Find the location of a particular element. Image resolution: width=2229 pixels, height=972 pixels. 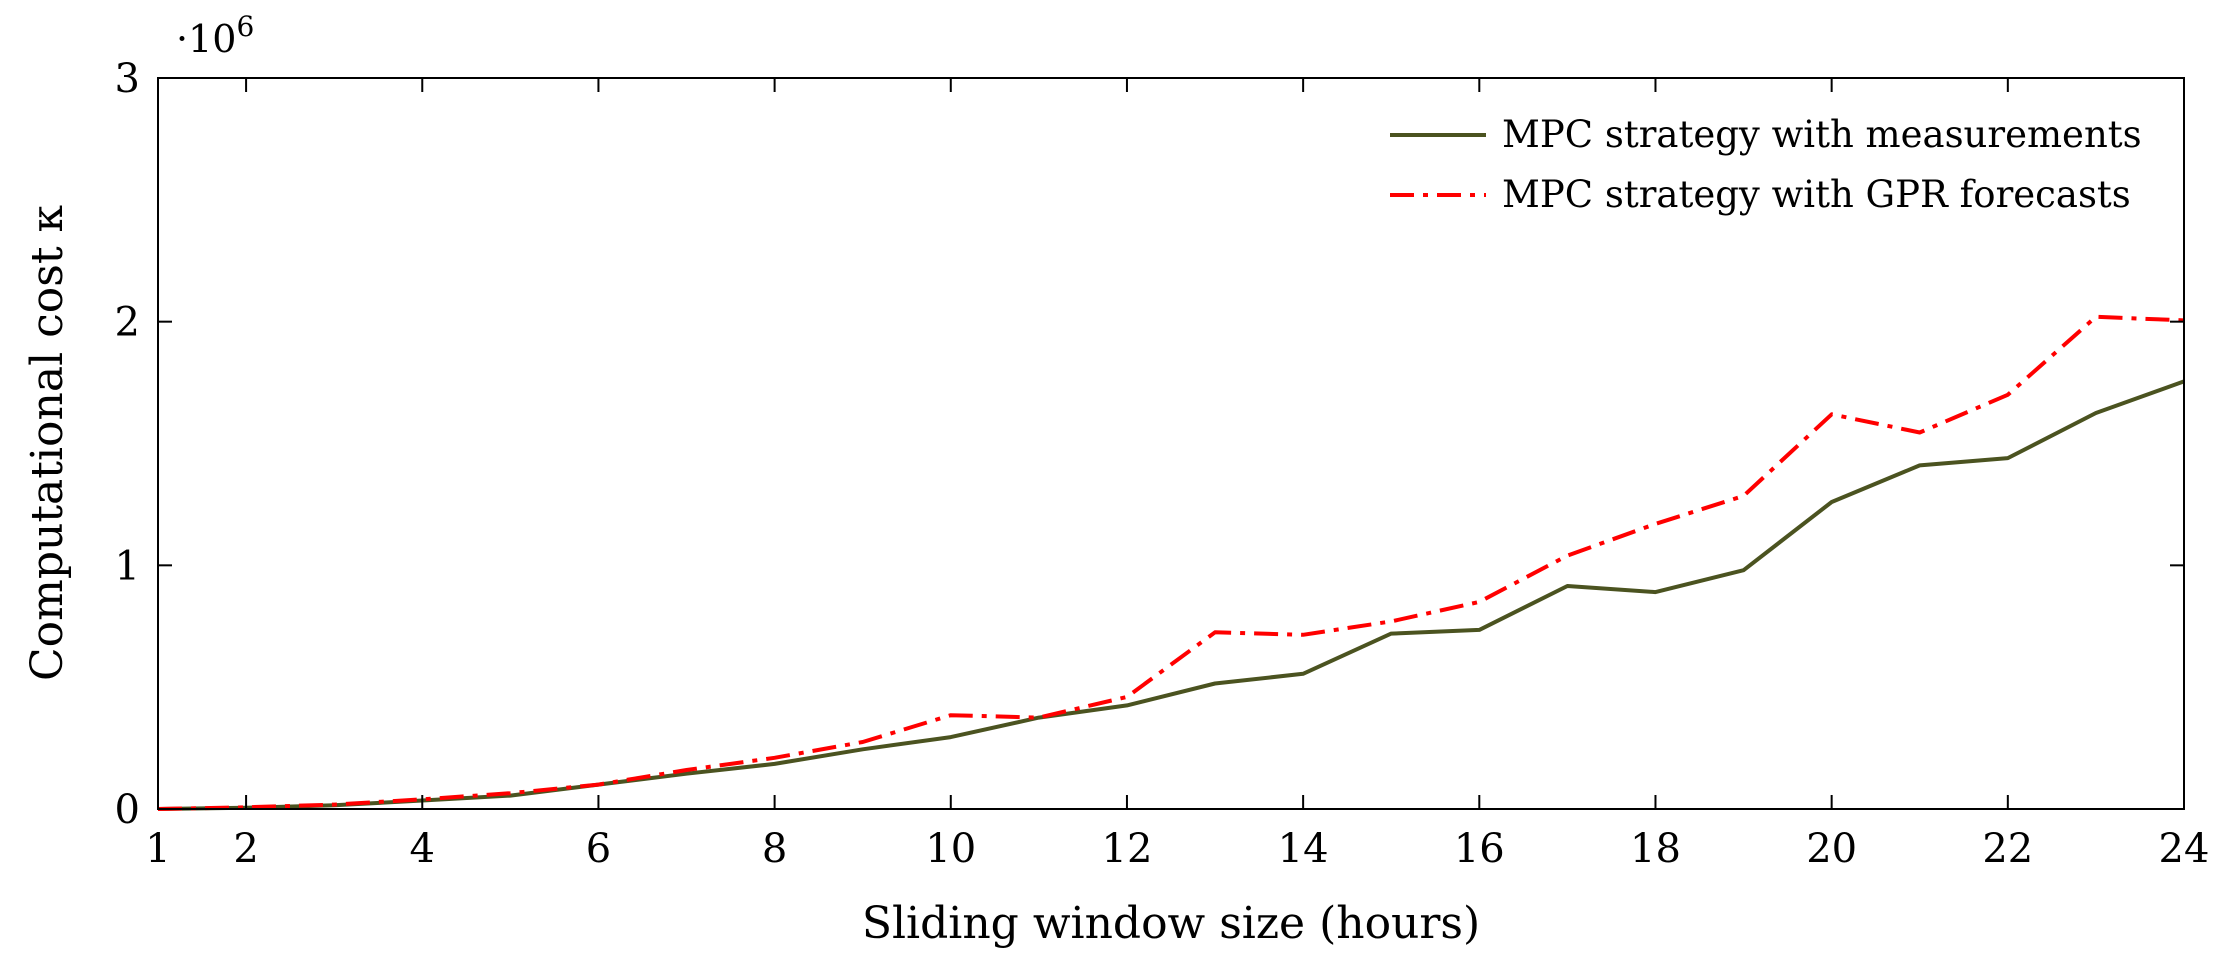

y-scale-label: ·106 is located at coordinates (215, 35).